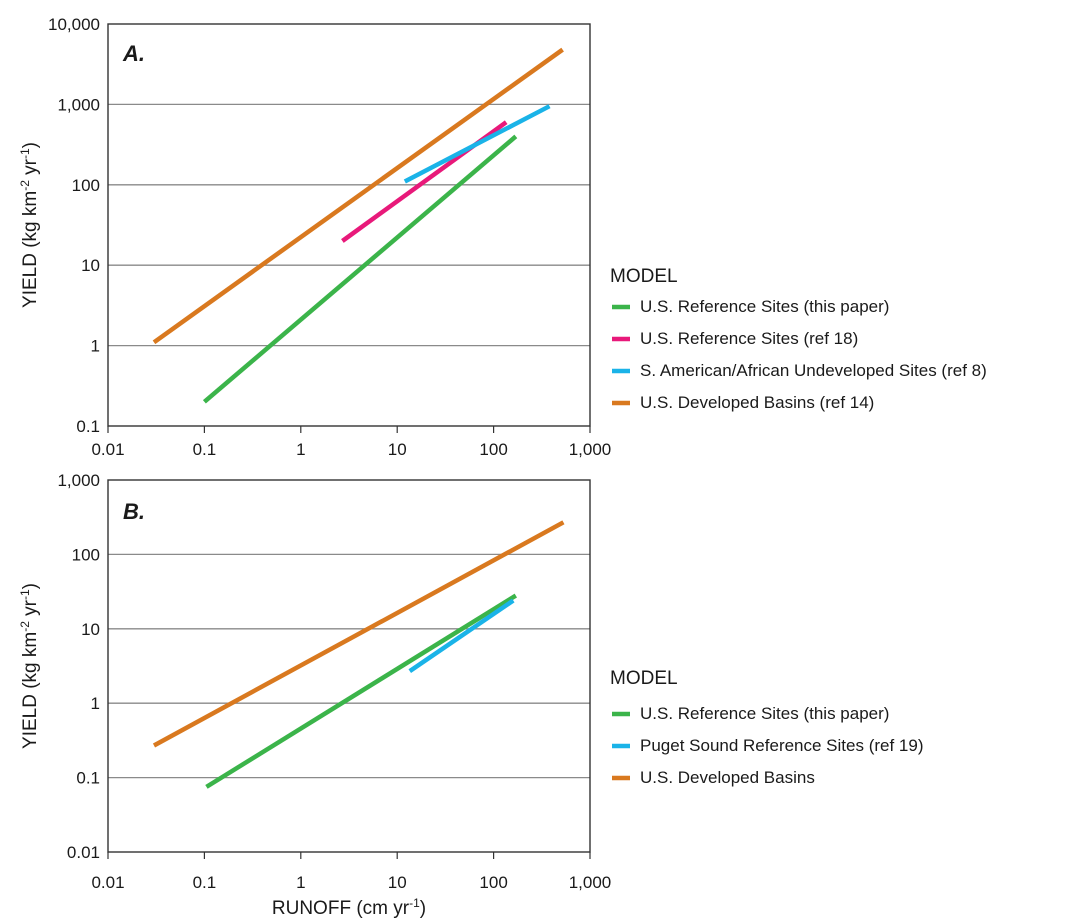 The image size is (1088, 922). I want to click on panel-label: B., so click(134, 511).